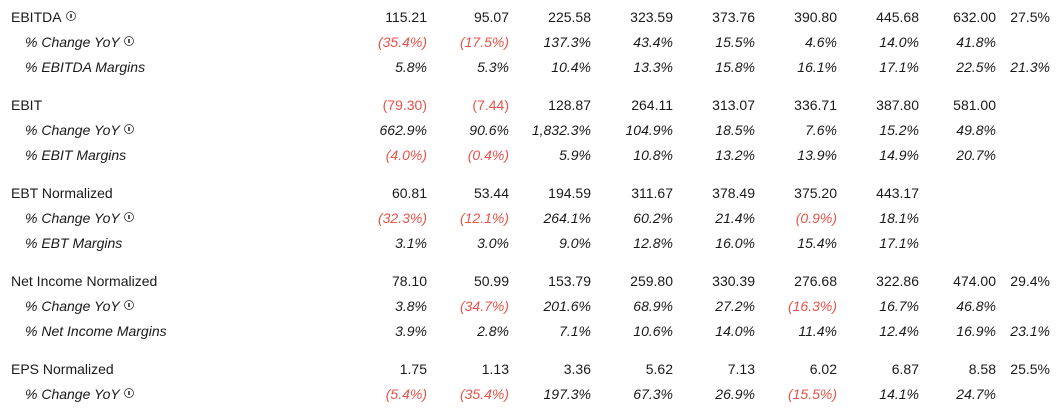  Describe the element at coordinates (36, 17) in the screenshot. I see `row-label-text: EBITDA` at that location.